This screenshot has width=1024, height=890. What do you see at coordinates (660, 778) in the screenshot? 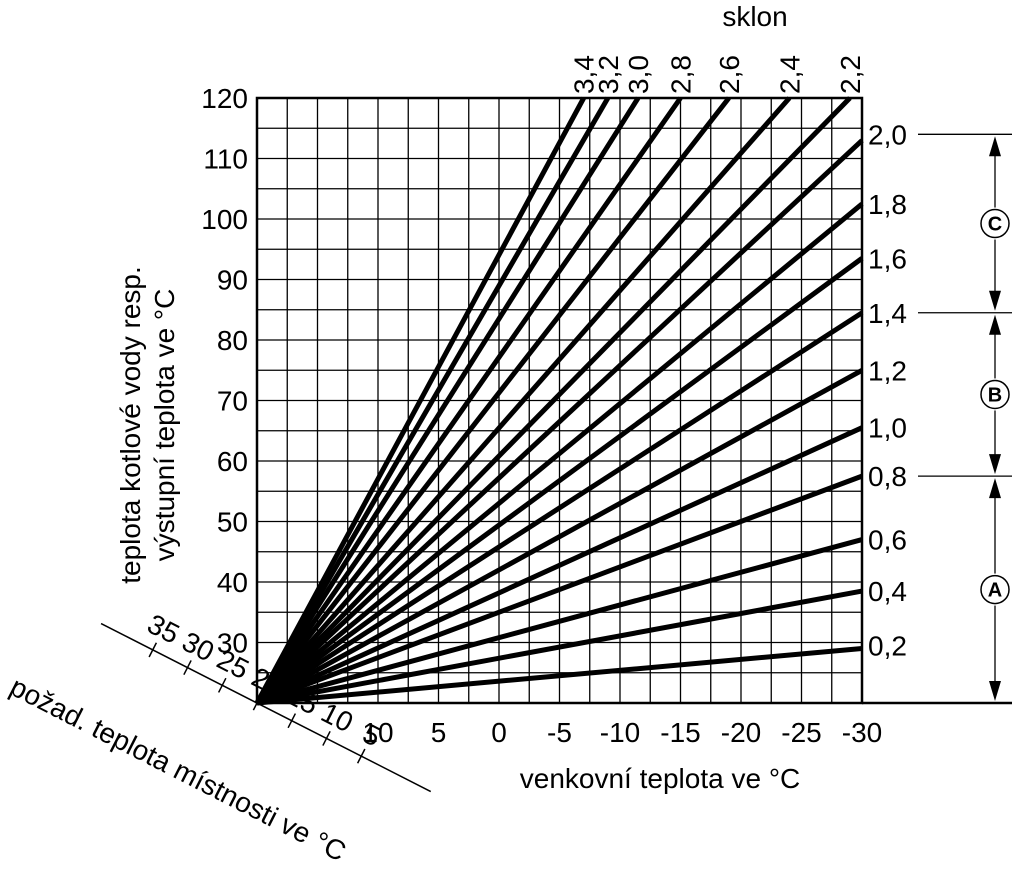
I see `x-axis-title: venkovní teplota ve °C` at bounding box center [660, 778].